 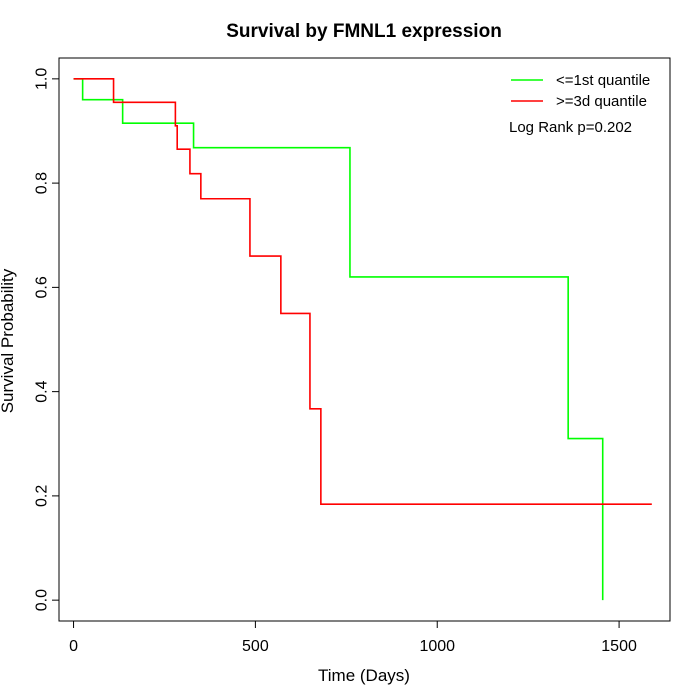 What do you see at coordinates (353, 637) in the screenshot?
I see `x-axis: 0 500 1000 1500` at bounding box center [353, 637].